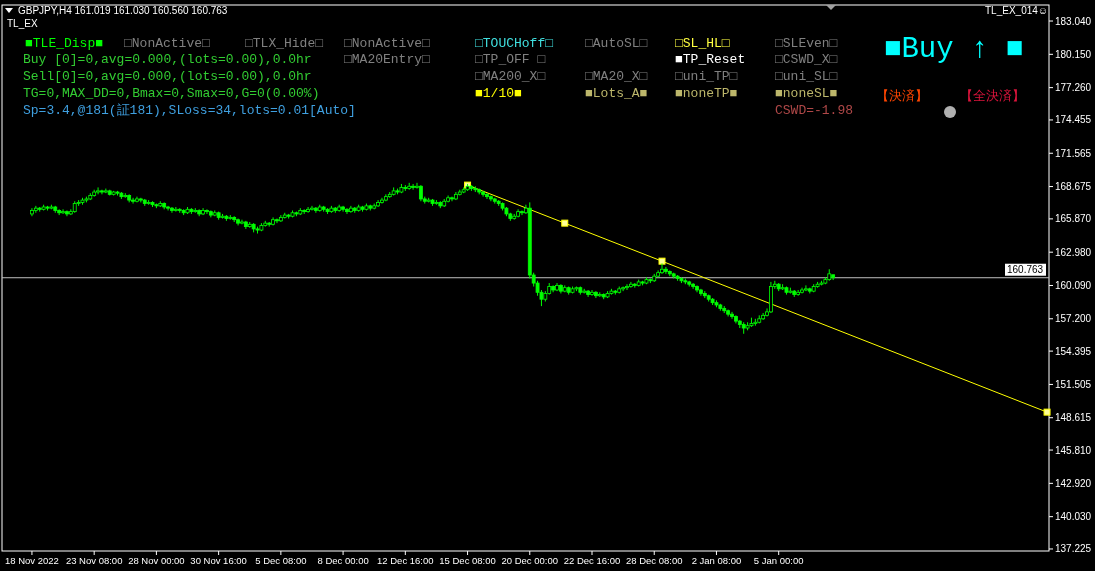 This screenshot has height=571, width=1095. What do you see at coordinates (902, 96) in the screenshot?
I see `annotation: 【決済】` at bounding box center [902, 96].